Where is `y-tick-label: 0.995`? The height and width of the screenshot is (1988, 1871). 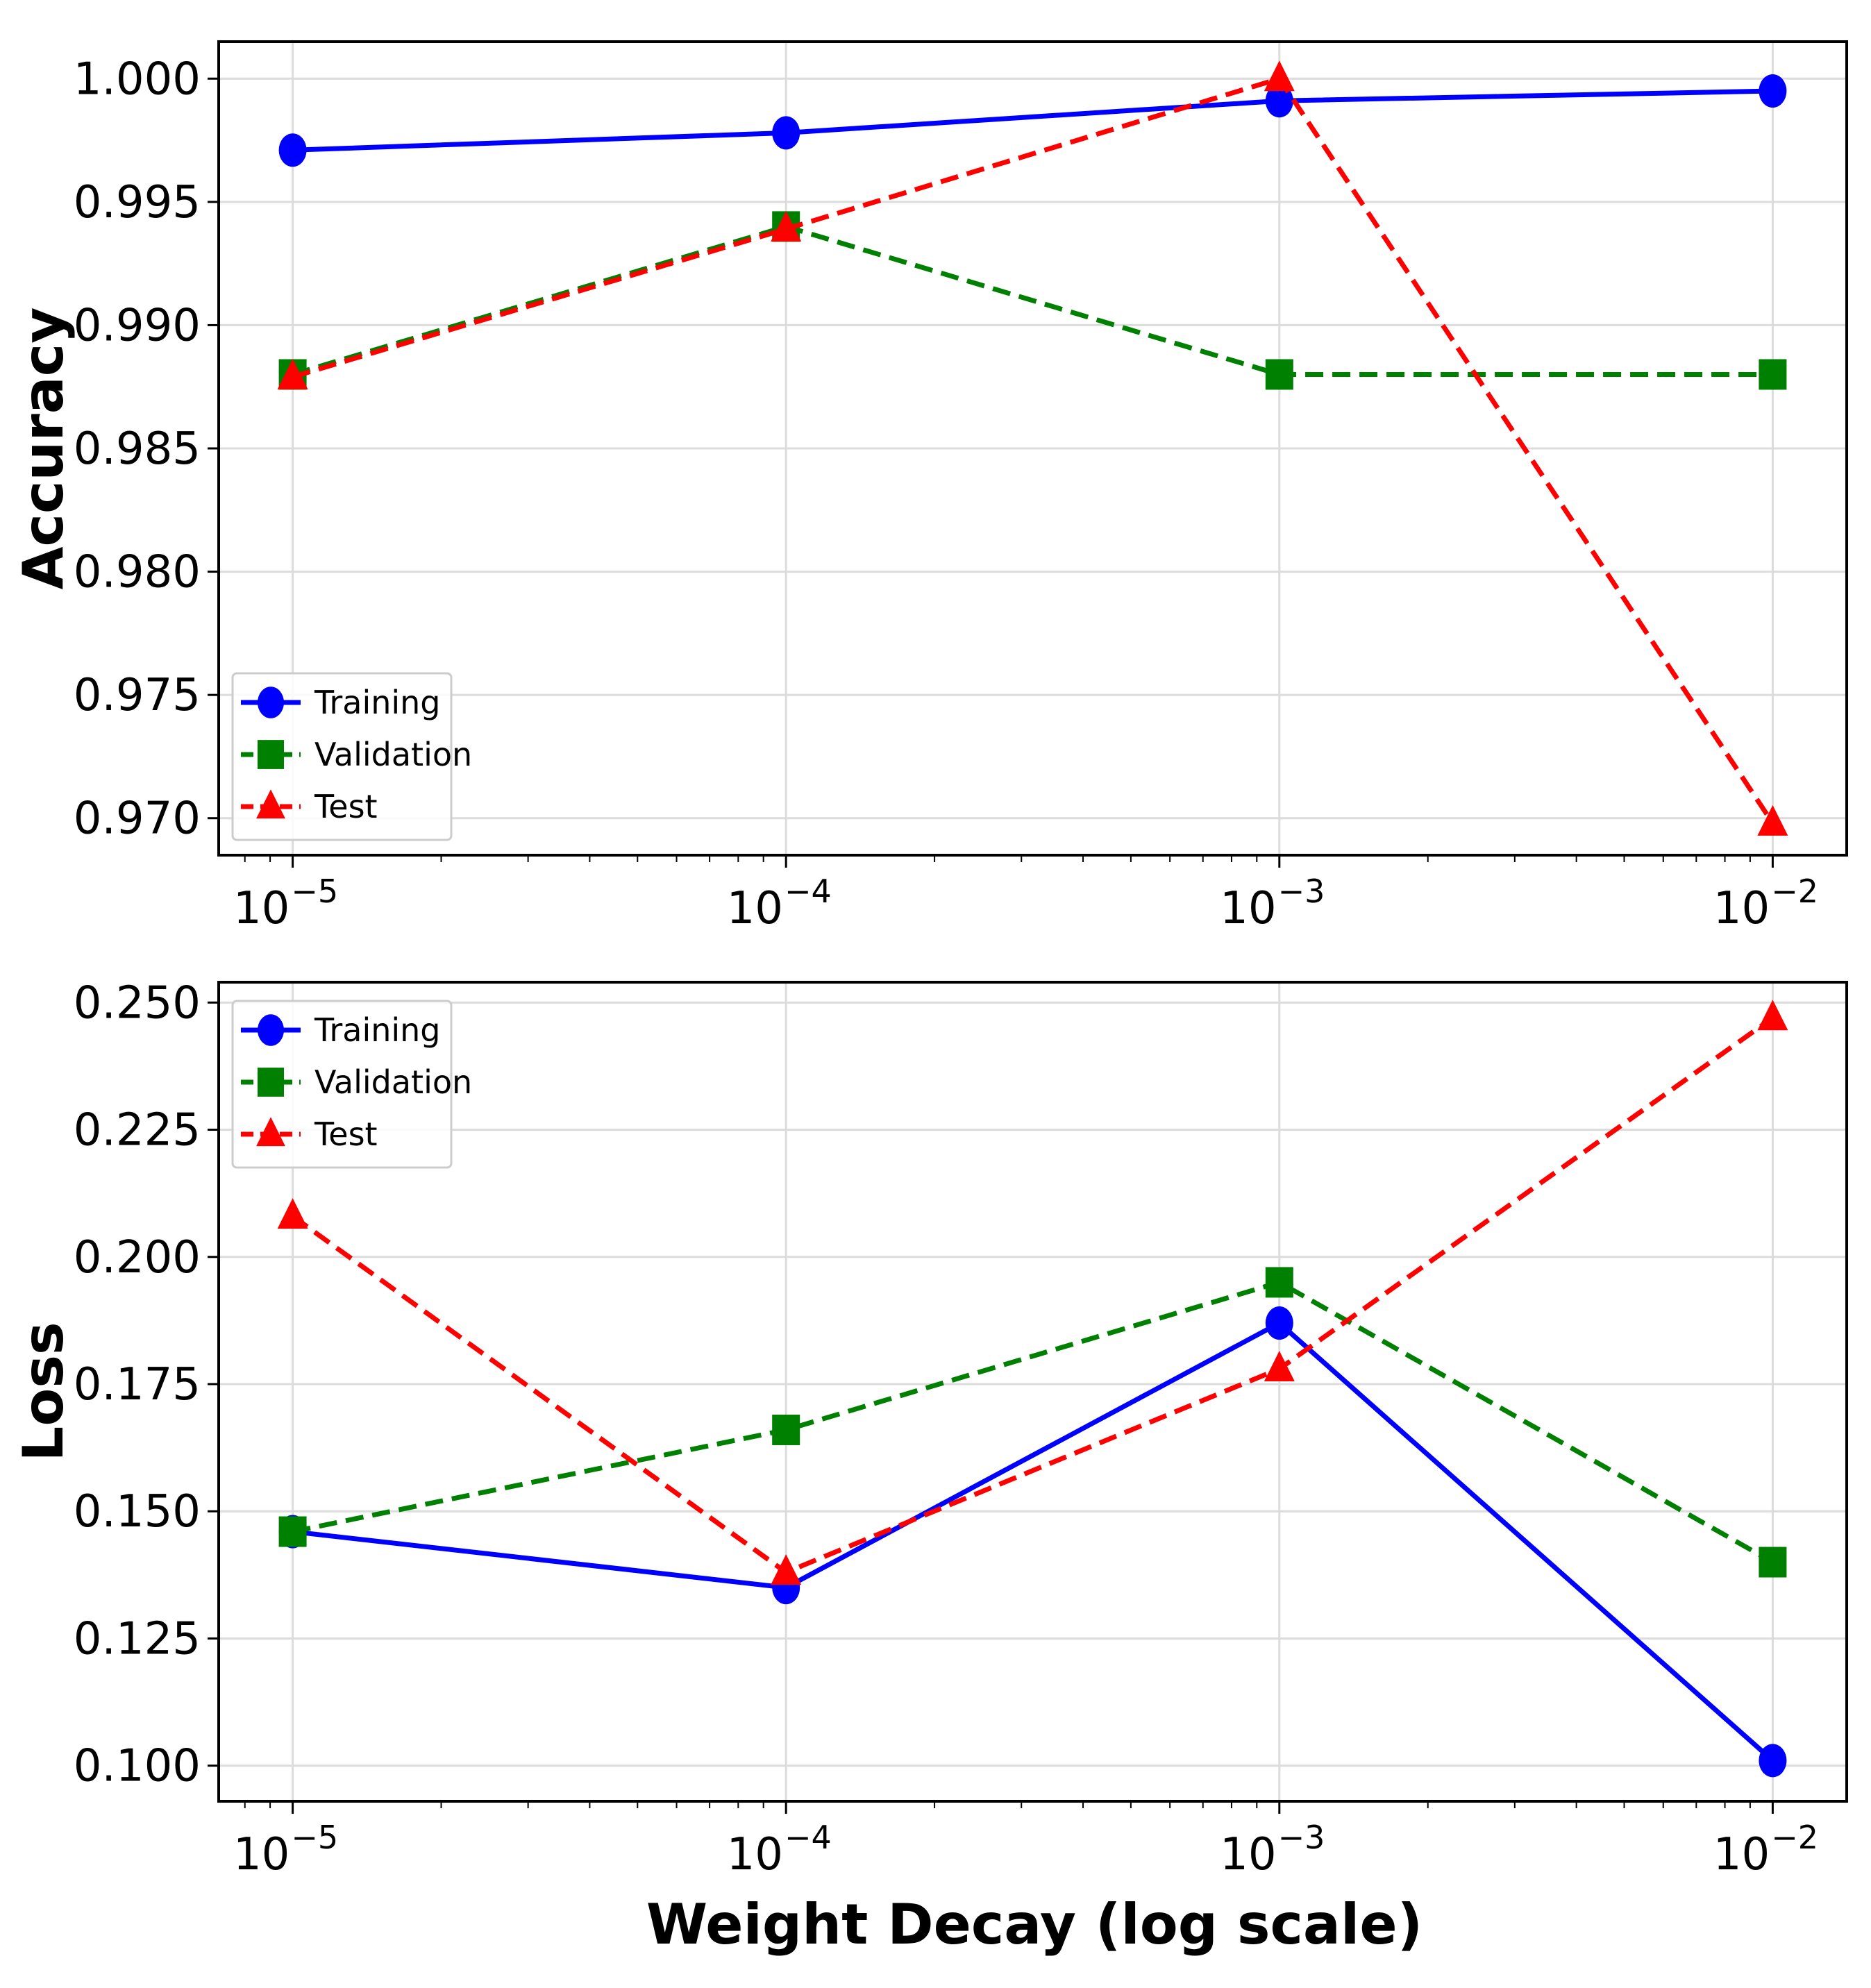
y-tick-label: 0.995 is located at coordinates (137, 202).